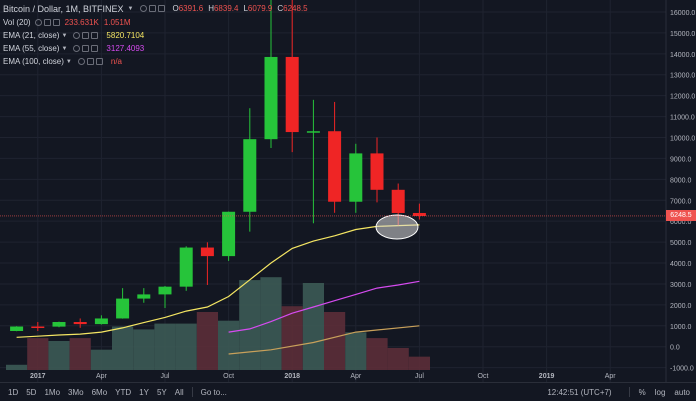 Image resolution: width=696 pixels, height=401 pixels. Describe the element at coordinates (125, 35) in the screenshot. I see `ema21-value: 5820.7104` at that location.